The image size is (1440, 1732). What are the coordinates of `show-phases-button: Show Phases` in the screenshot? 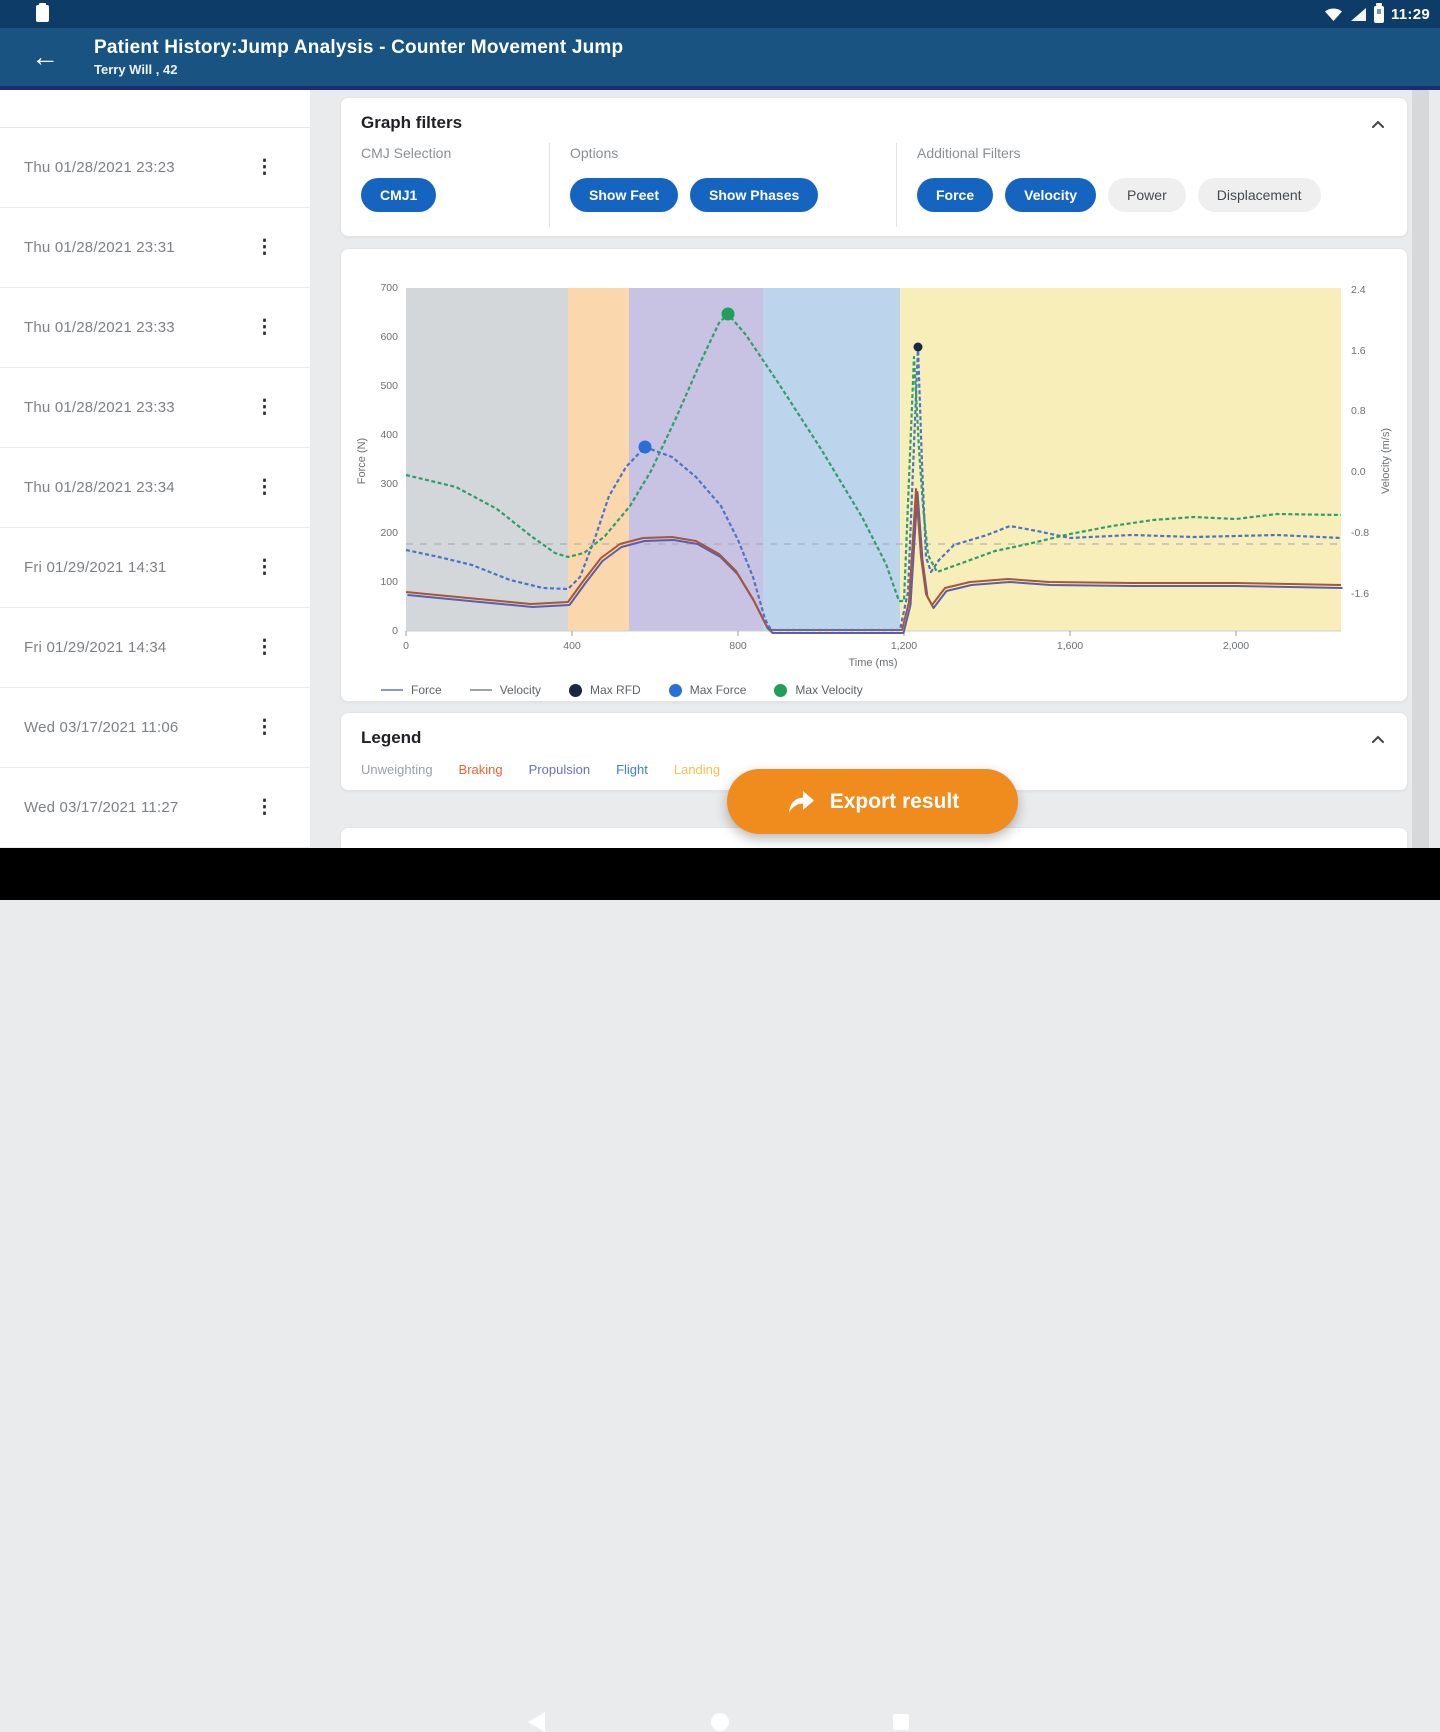 It's located at (754, 195).